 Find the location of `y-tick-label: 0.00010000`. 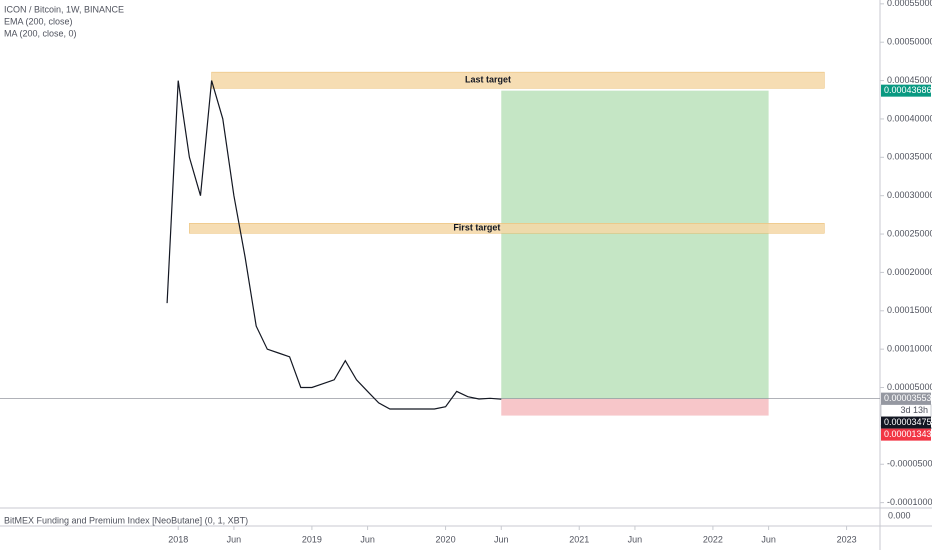

y-tick-label: 0.00010000 is located at coordinates (909, 349).